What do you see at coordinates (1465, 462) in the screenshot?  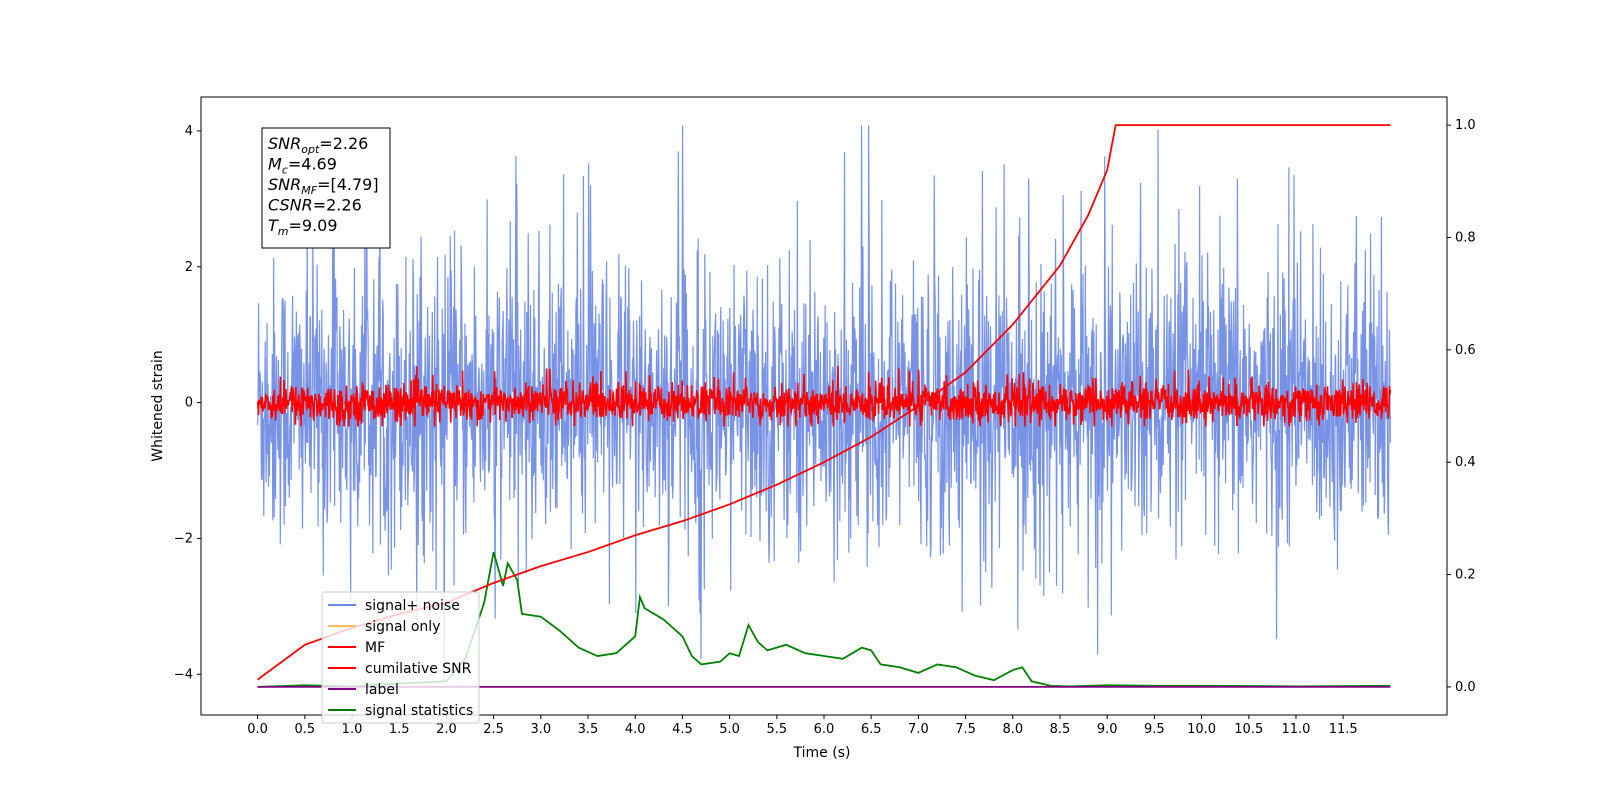 I see `y-tick-label-right: 0.4` at bounding box center [1465, 462].